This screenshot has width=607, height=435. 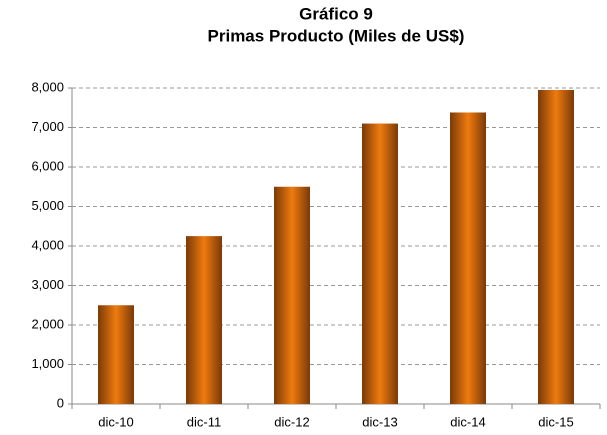 What do you see at coordinates (291, 421) in the screenshot?
I see `x-tick-label: dic-12` at bounding box center [291, 421].